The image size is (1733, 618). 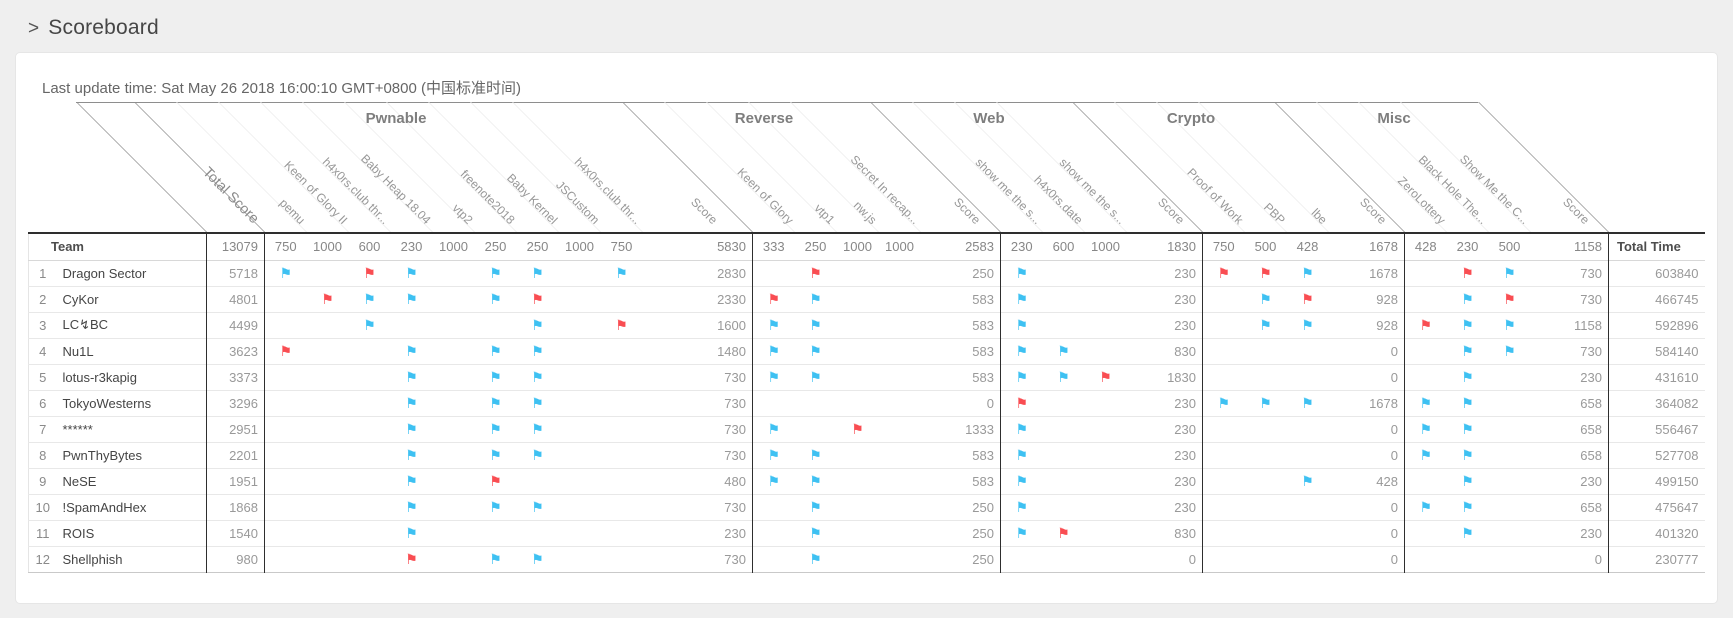 I want to click on section-score-cell: 1480, so click(x=731, y=351).